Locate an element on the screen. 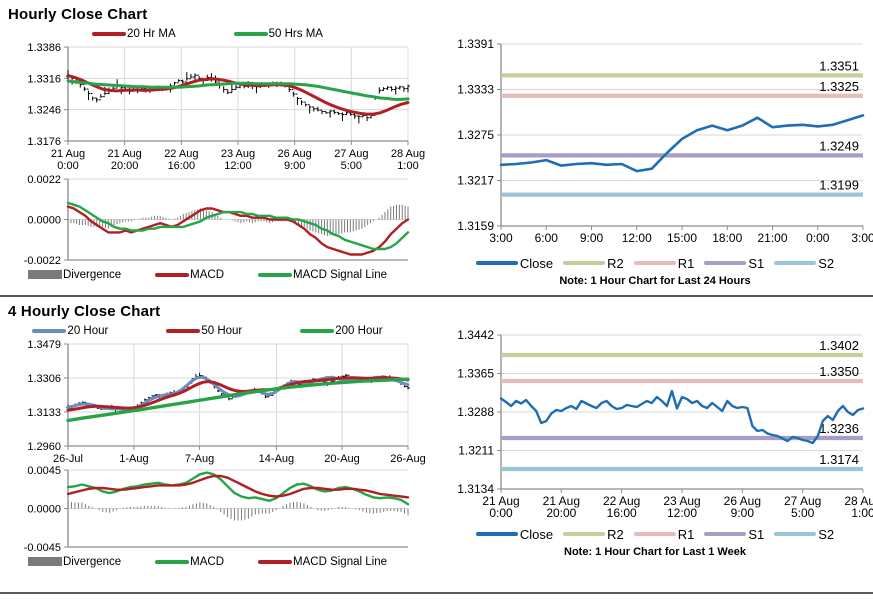  fourhourly-pivot-legend: Close R2 R1 S1 S2 is located at coordinates (654, 534).